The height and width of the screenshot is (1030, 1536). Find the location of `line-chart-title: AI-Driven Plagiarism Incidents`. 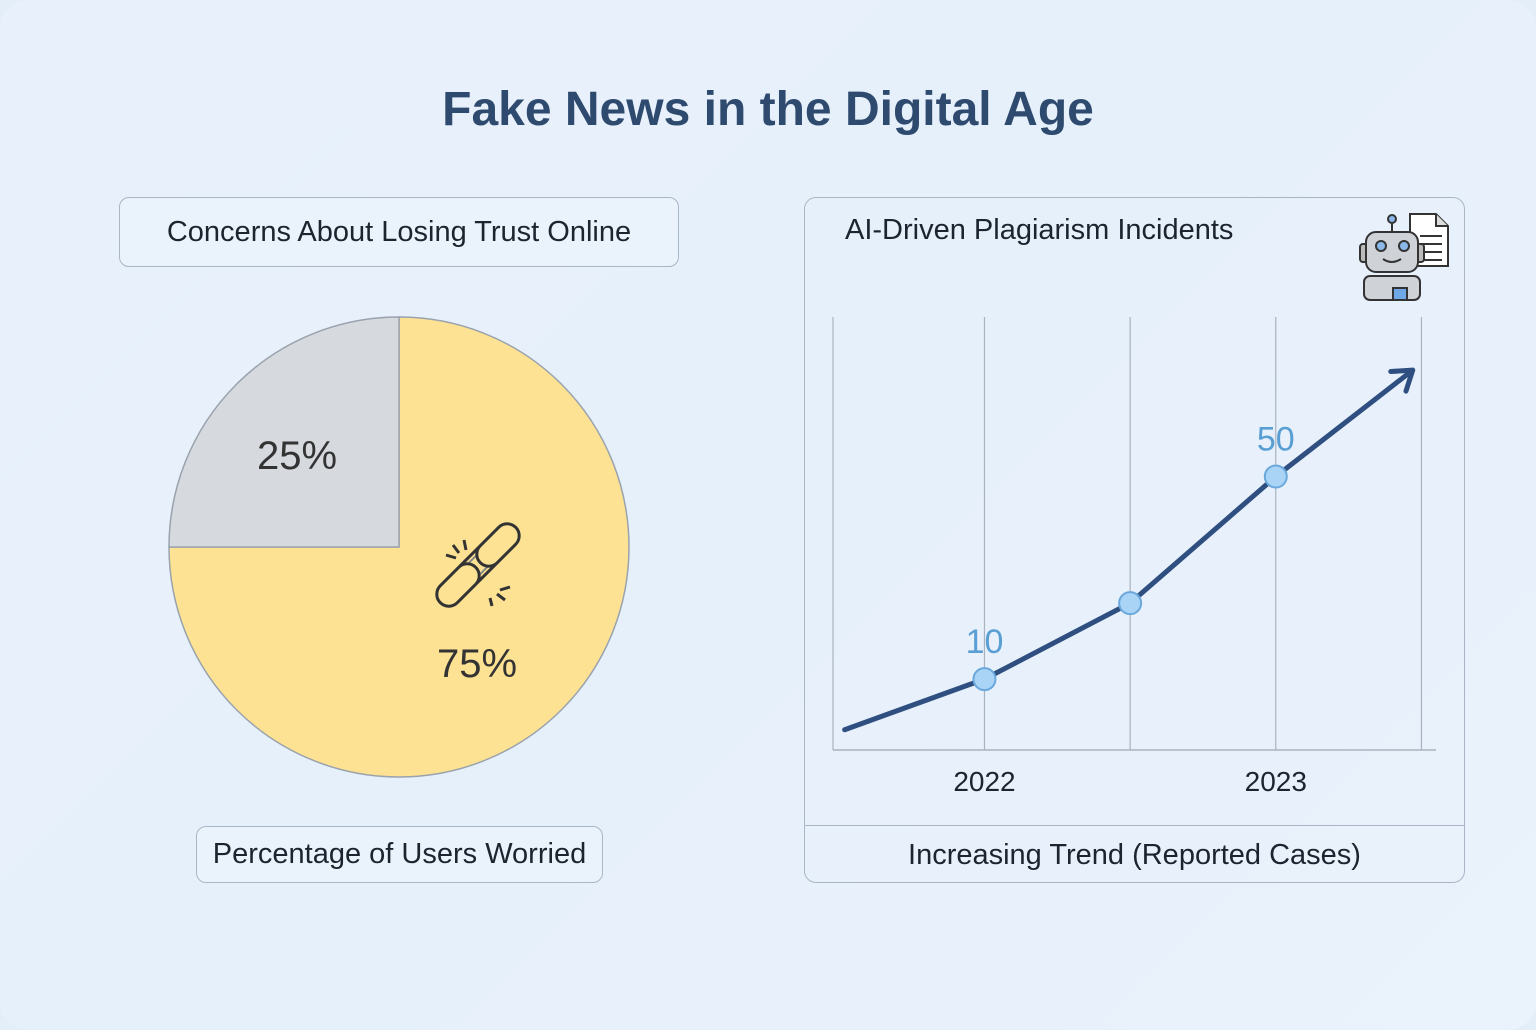

line-chart-title: AI-Driven Plagiarism Incidents is located at coordinates (1039, 230).